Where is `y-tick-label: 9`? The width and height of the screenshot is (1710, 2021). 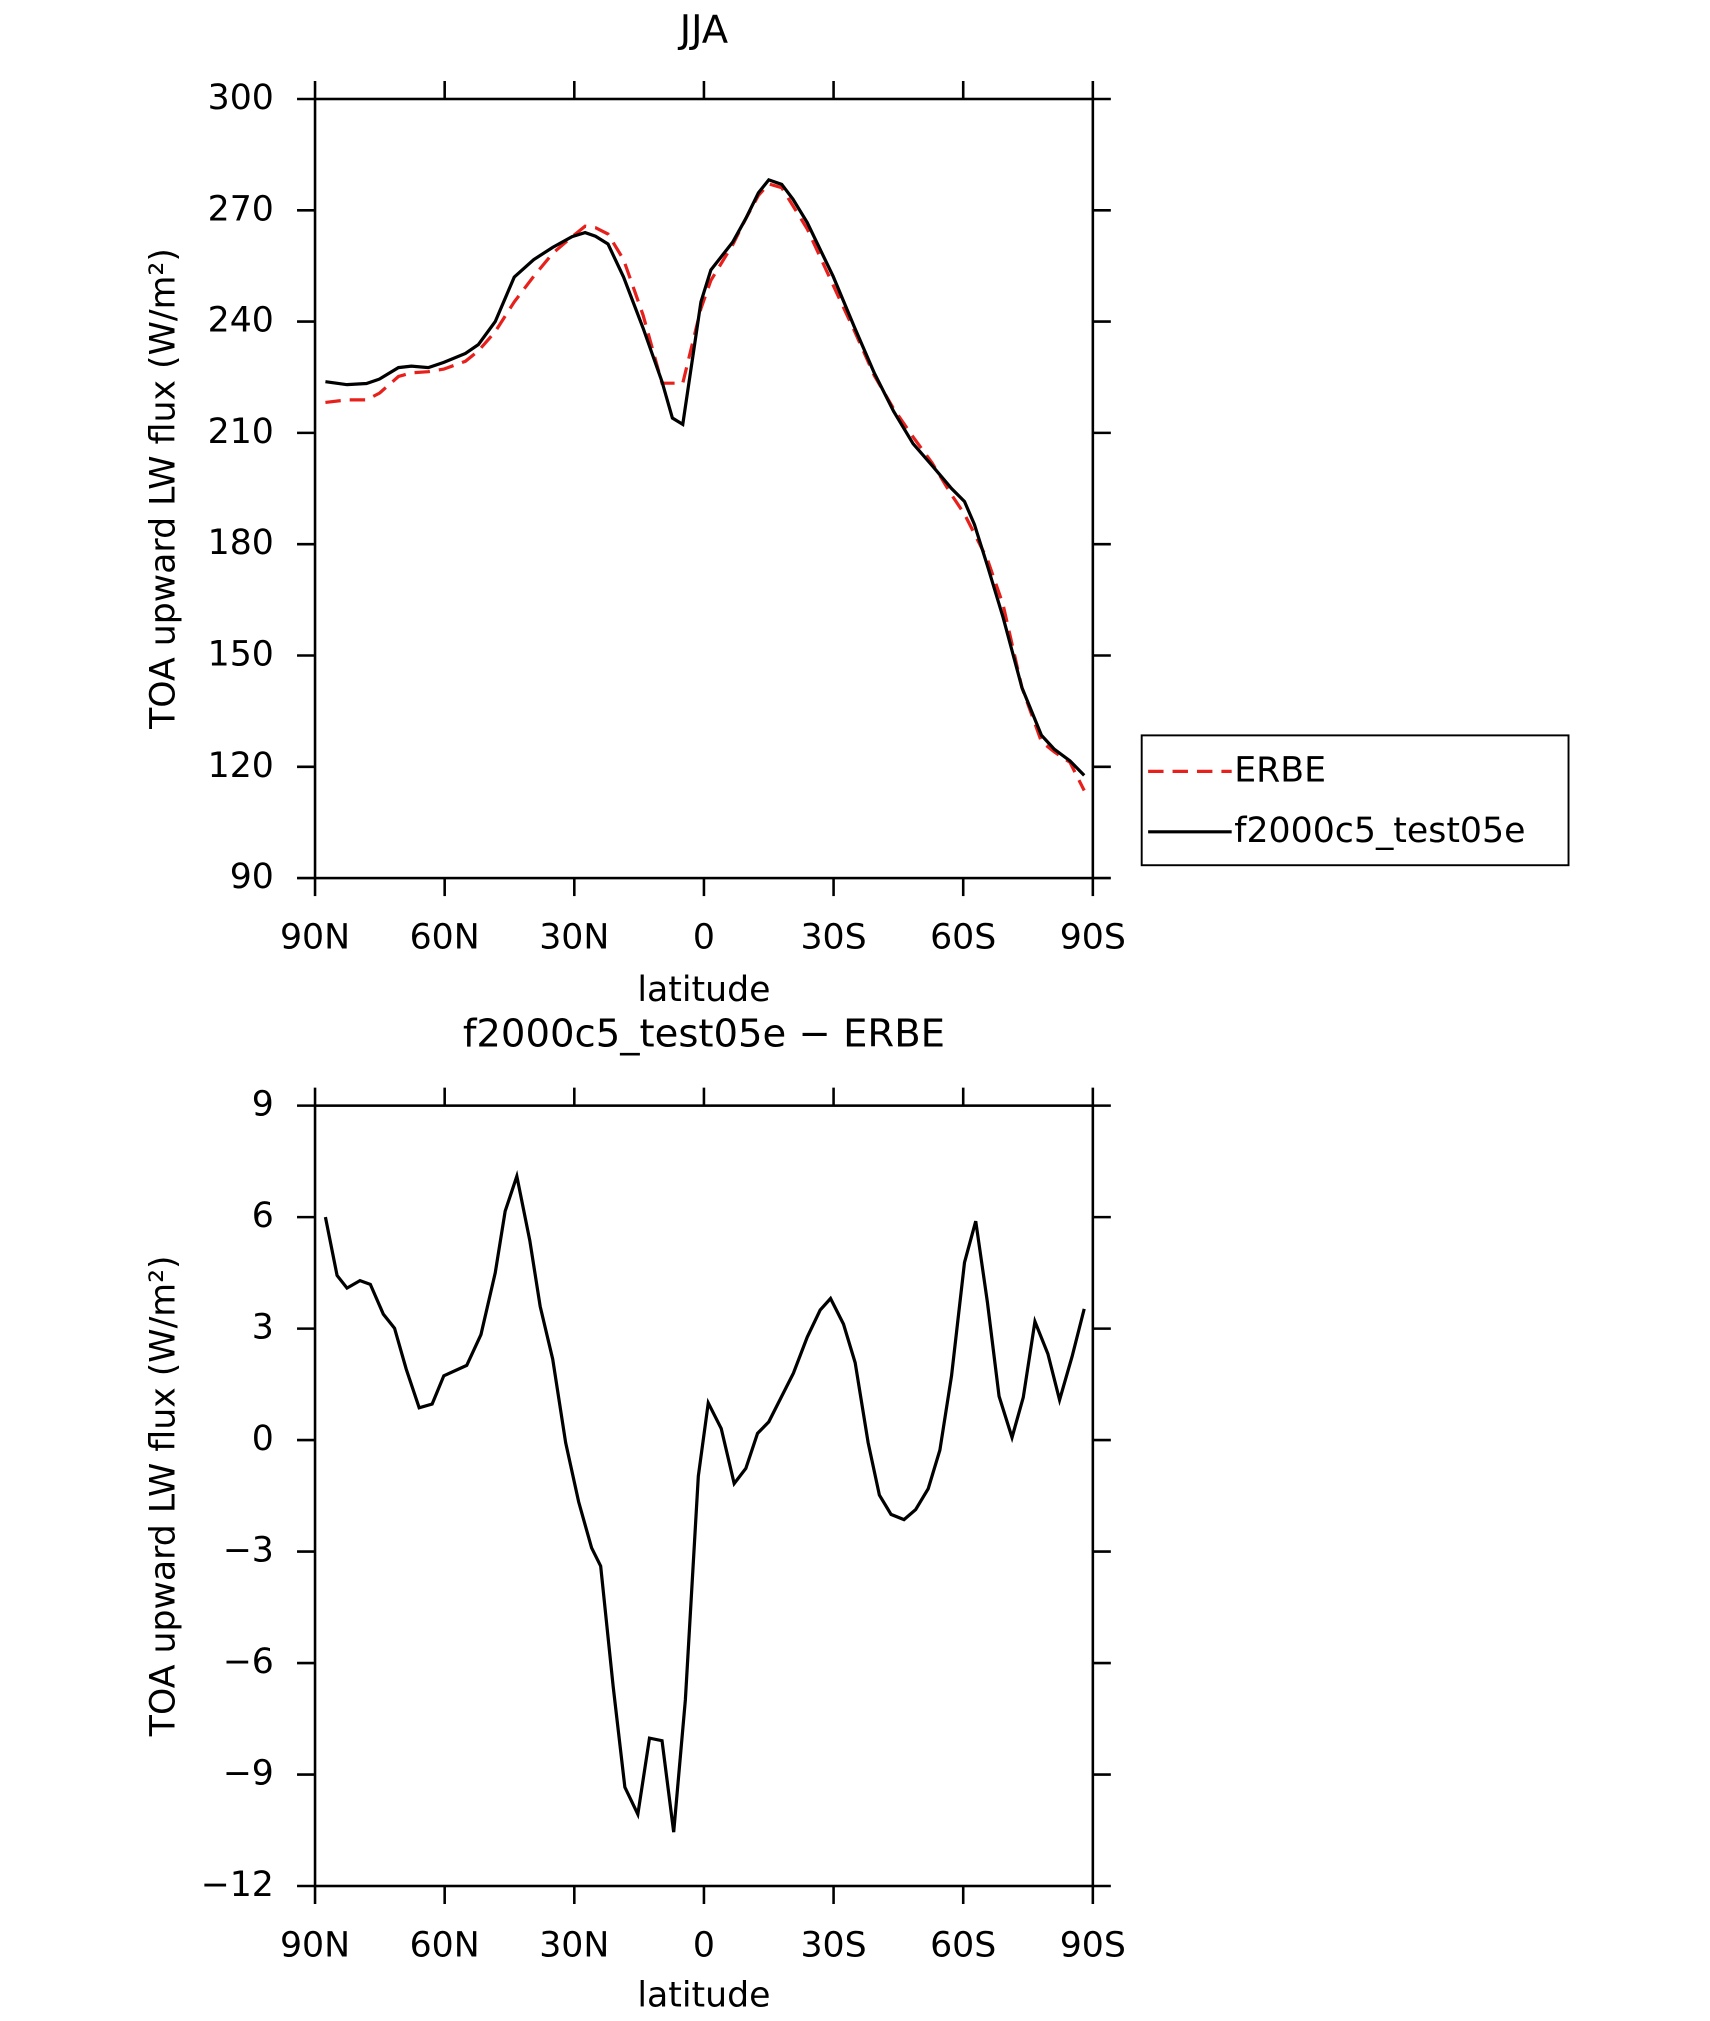 y-tick-label: 9 is located at coordinates (263, 1105).